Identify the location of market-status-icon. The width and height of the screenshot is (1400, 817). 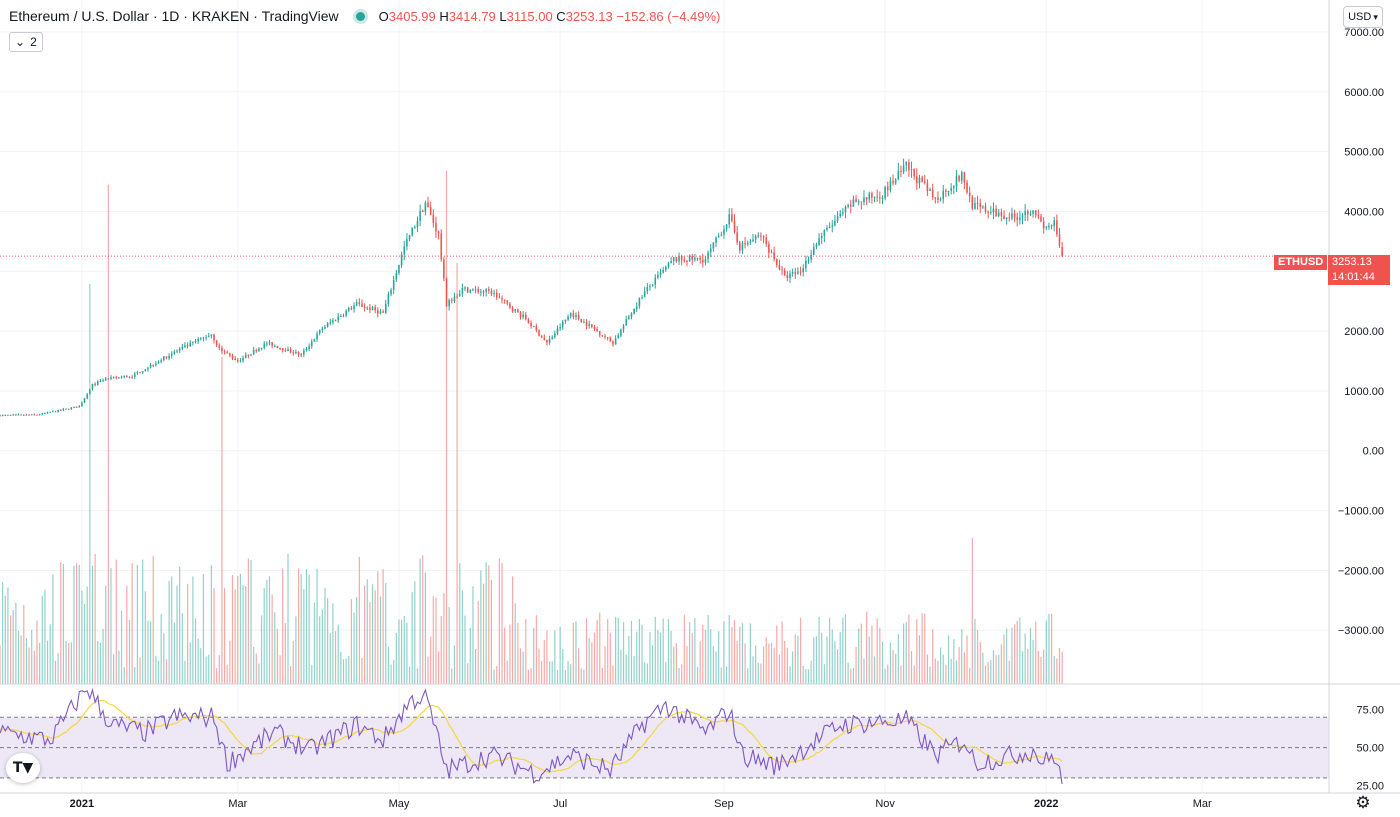
(360, 16).